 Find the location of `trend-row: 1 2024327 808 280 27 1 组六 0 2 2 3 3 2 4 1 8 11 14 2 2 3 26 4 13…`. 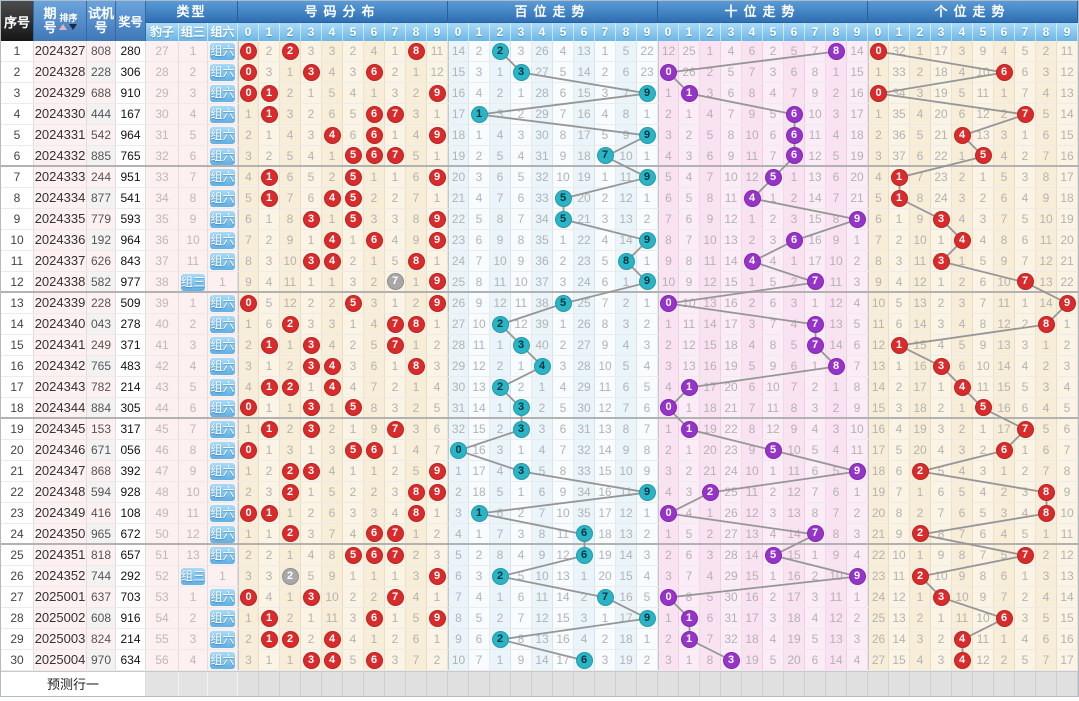

trend-row: 1 2024327 808 280 27 1 组六 0 2 2 3 3 2 4 1 8 11 14 2 2 3 26 4 13… is located at coordinates (539, 51).